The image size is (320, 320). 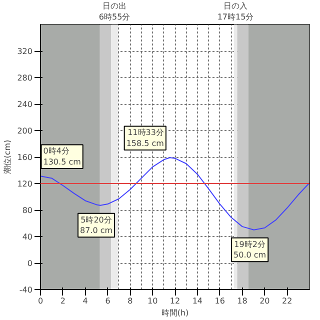 What do you see at coordinates (197, 301) in the screenshot?
I see `x-tick-label: 14` at bounding box center [197, 301].